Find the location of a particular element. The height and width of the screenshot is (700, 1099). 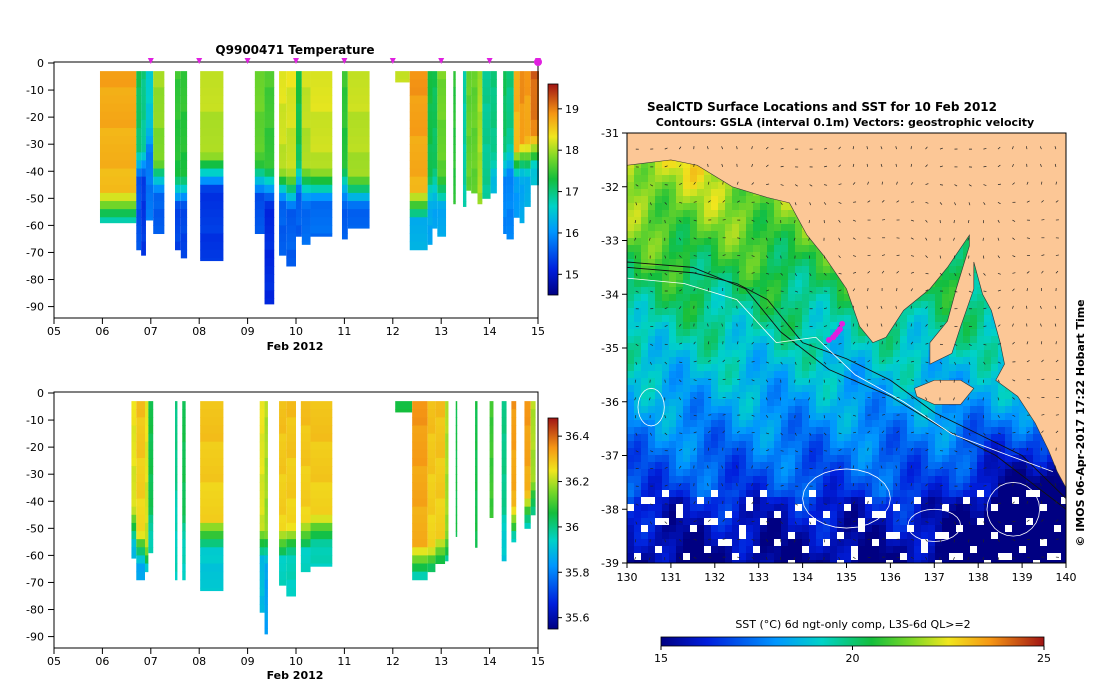

x-tick-label: 12 is located at coordinates (393, 331).